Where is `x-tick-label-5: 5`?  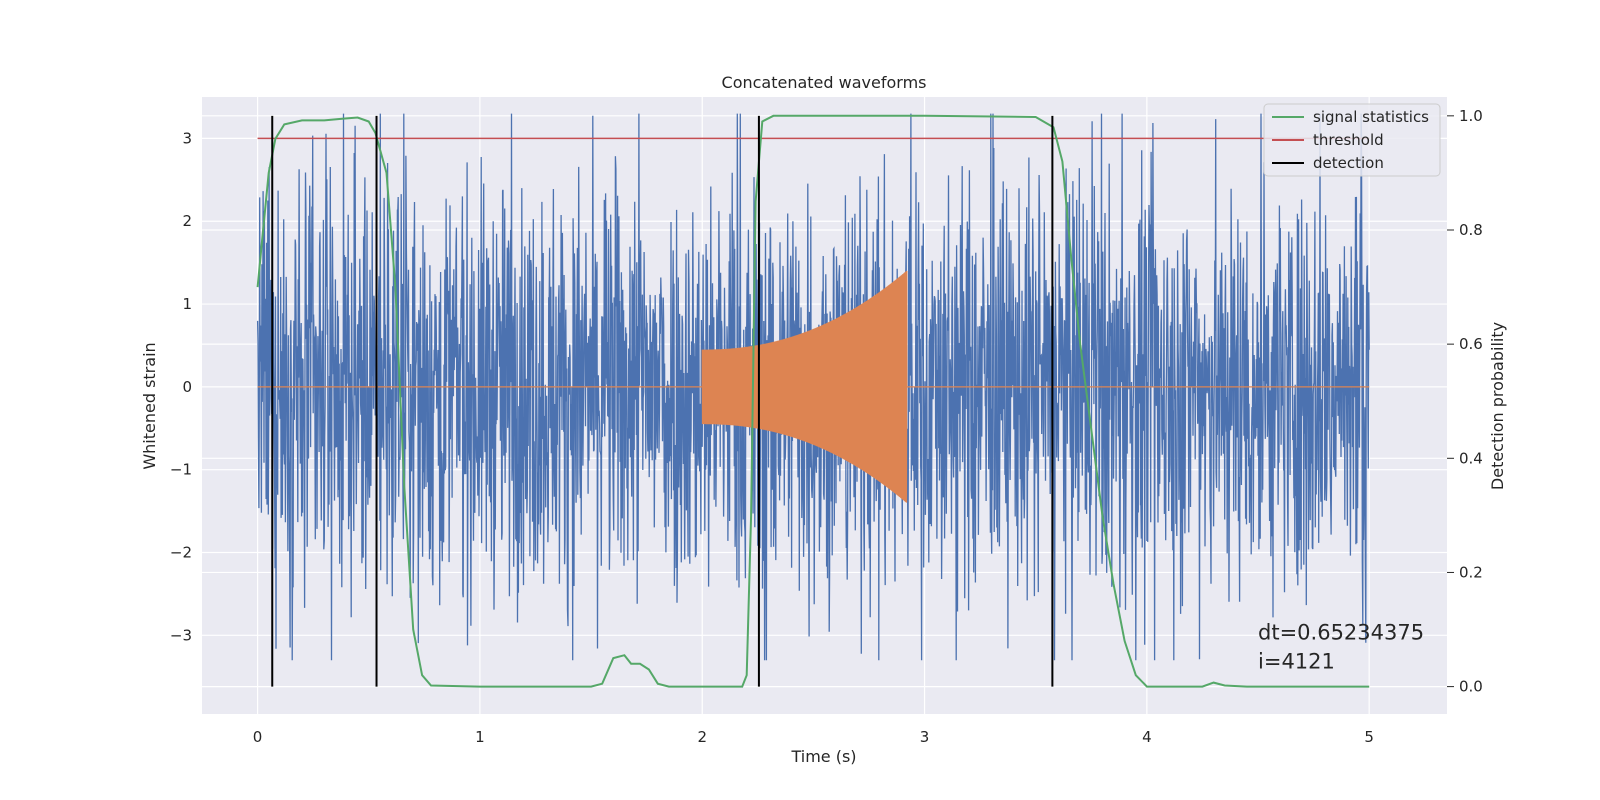
x-tick-label-5: 5 is located at coordinates (1369, 737).